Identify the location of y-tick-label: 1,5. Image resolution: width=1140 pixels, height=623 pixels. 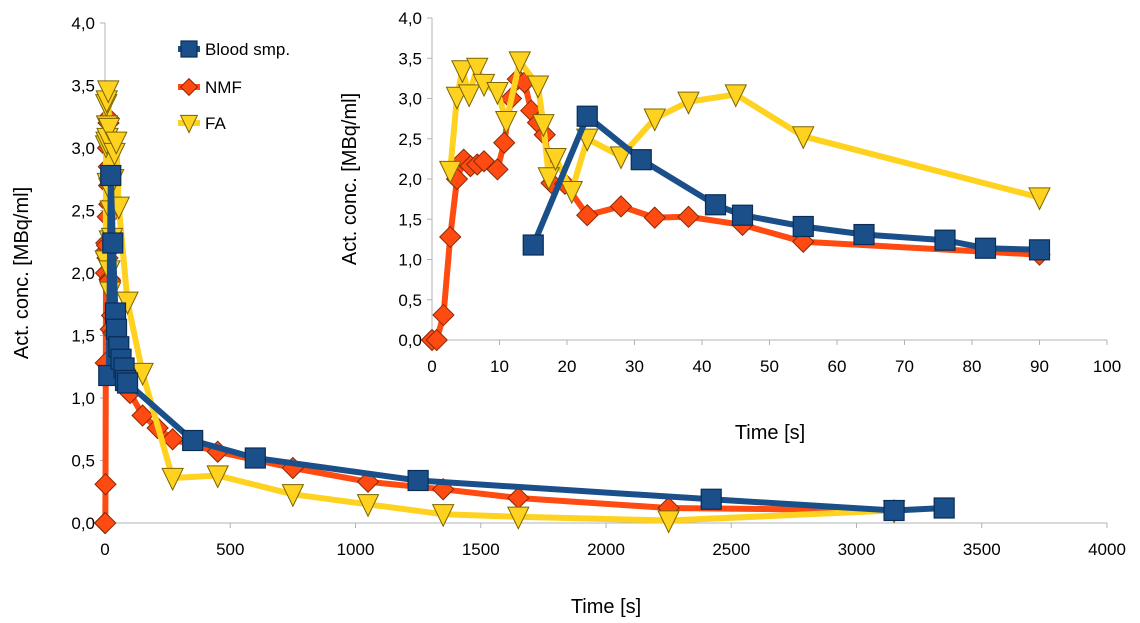
(83, 336).